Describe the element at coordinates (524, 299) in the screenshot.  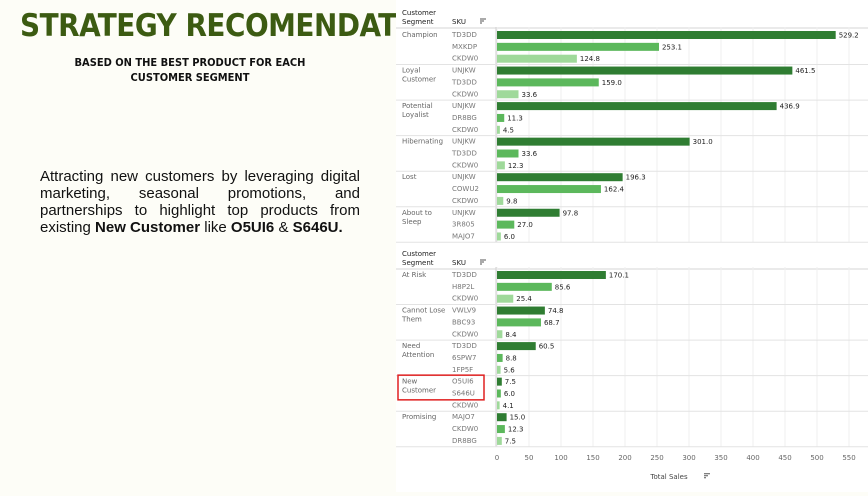
I see `data-label: 25.4` at that location.